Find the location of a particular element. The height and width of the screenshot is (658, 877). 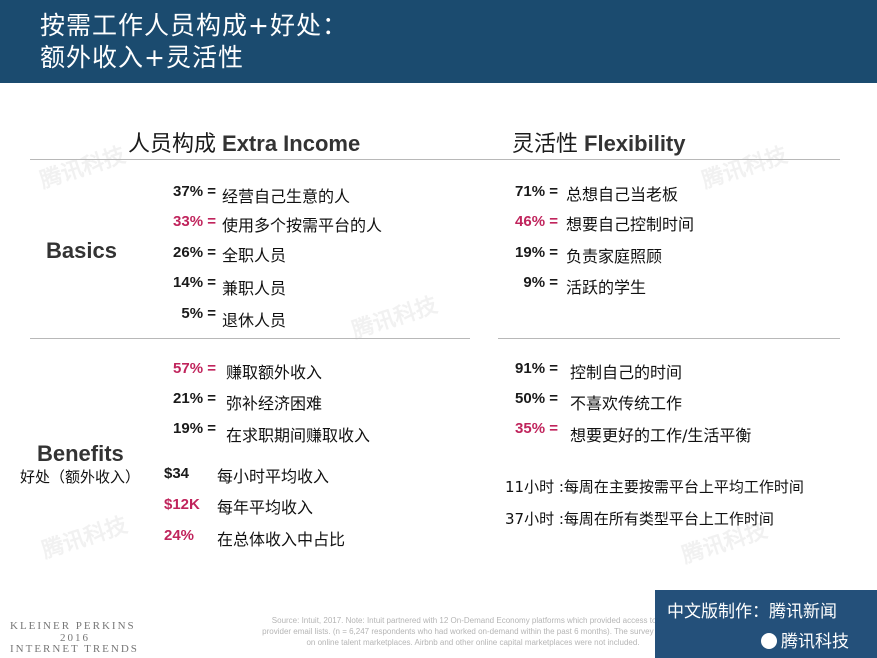

hours-note: 37小时 :每周在所有类型平台上工作时间 is located at coordinates (639, 519).